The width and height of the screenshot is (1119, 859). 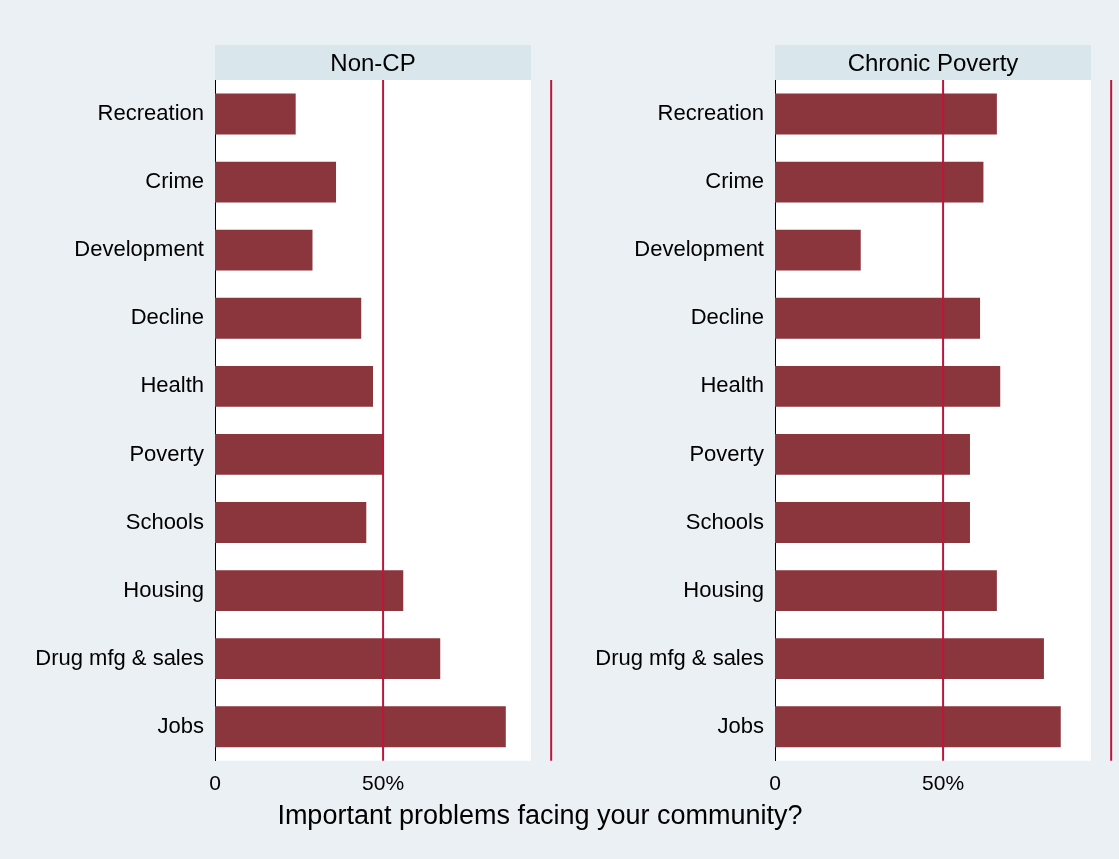 I want to click on x-axis-title: Important problems facing your community?, so click(x=540, y=815).